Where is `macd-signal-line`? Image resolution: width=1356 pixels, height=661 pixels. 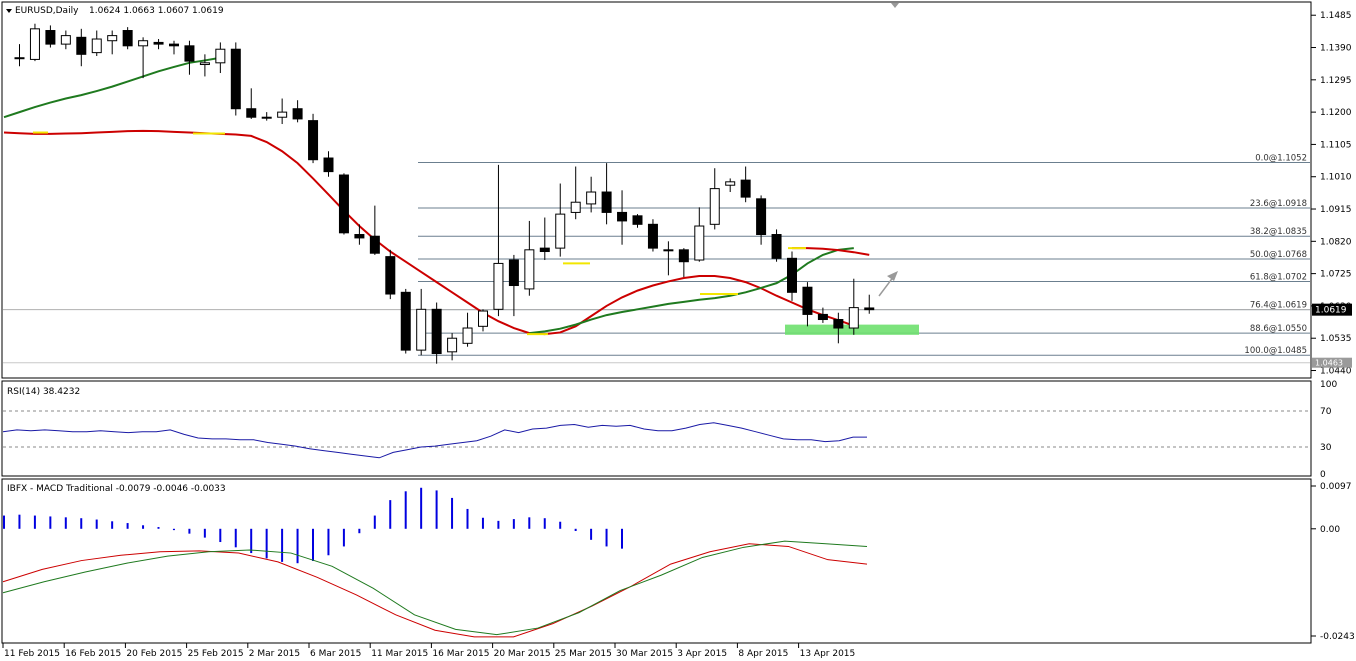 macd-signal-line is located at coordinates (435, 588).